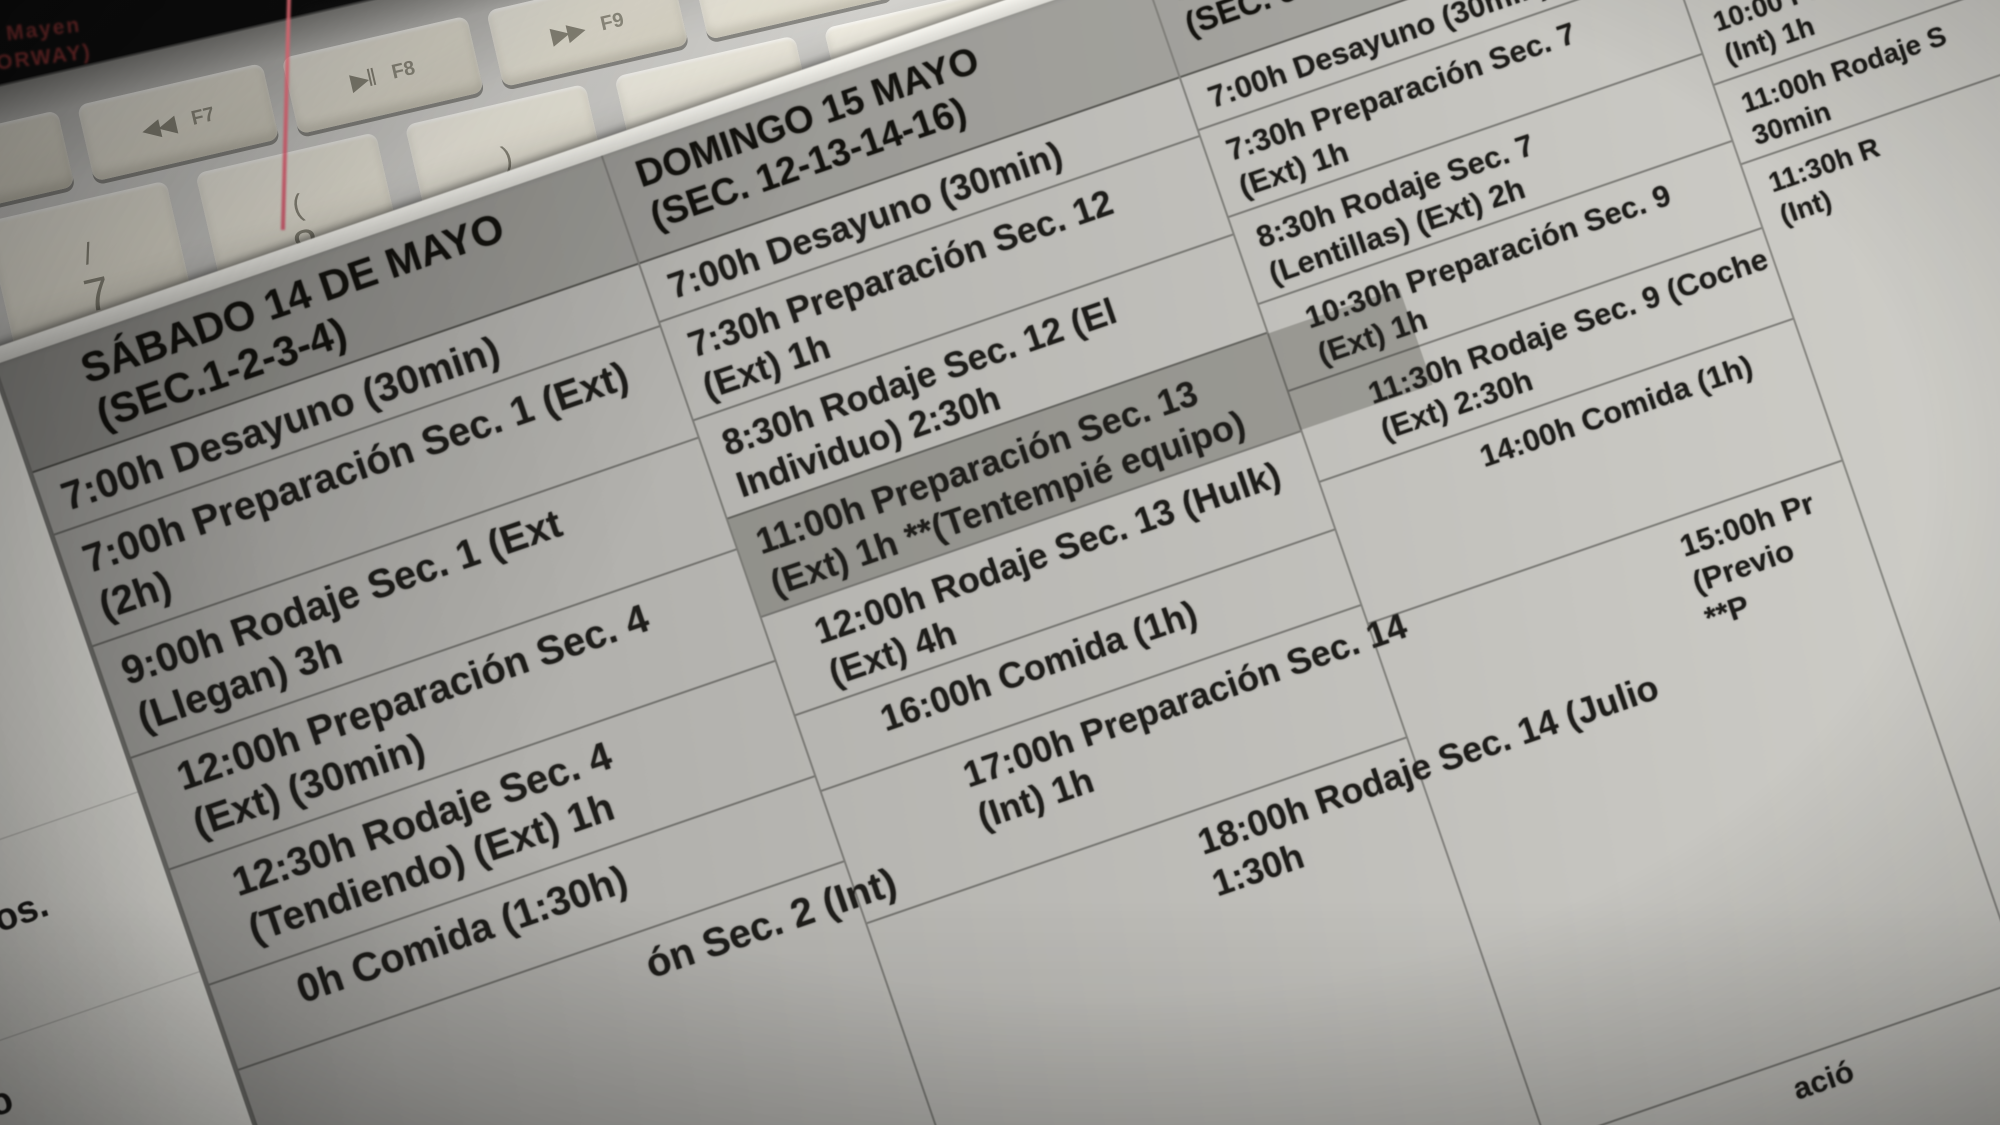 Image resolution: width=2000 pixels, height=1125 pixels. What do you see at coordinates (27, 916) in the screenshot?
I see `margin-fragment: nos.` at bounding box center [27, 916].